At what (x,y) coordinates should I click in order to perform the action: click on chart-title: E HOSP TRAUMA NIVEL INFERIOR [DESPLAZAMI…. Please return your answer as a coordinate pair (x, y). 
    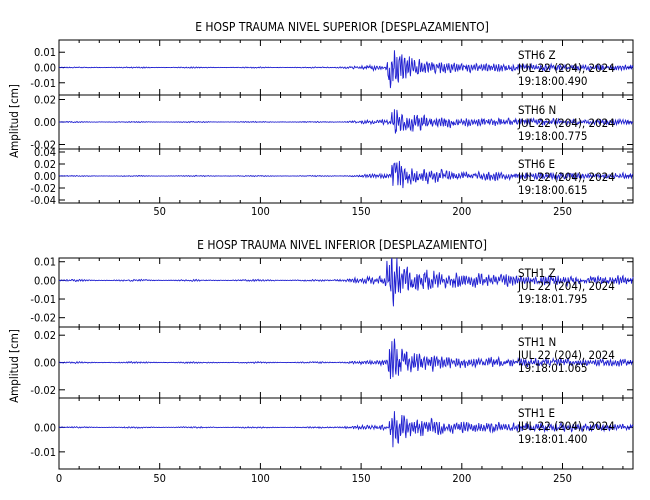
    Looking at the image, I should click on (342, 245).